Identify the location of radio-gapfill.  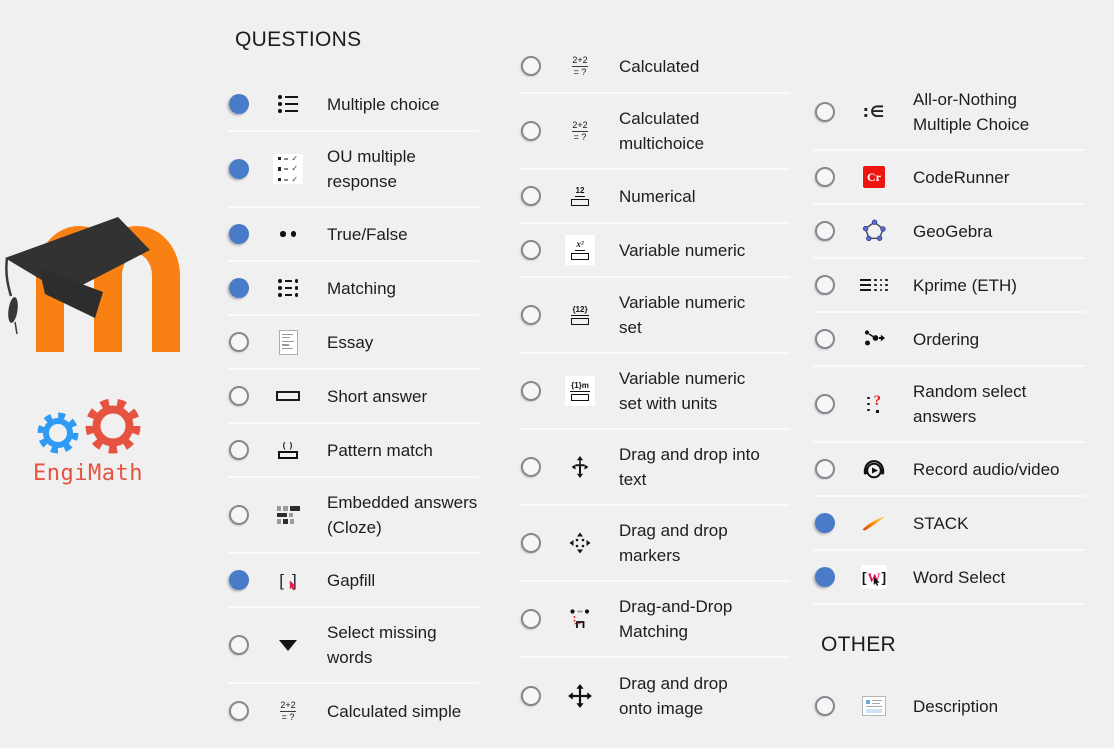
(239, 580).